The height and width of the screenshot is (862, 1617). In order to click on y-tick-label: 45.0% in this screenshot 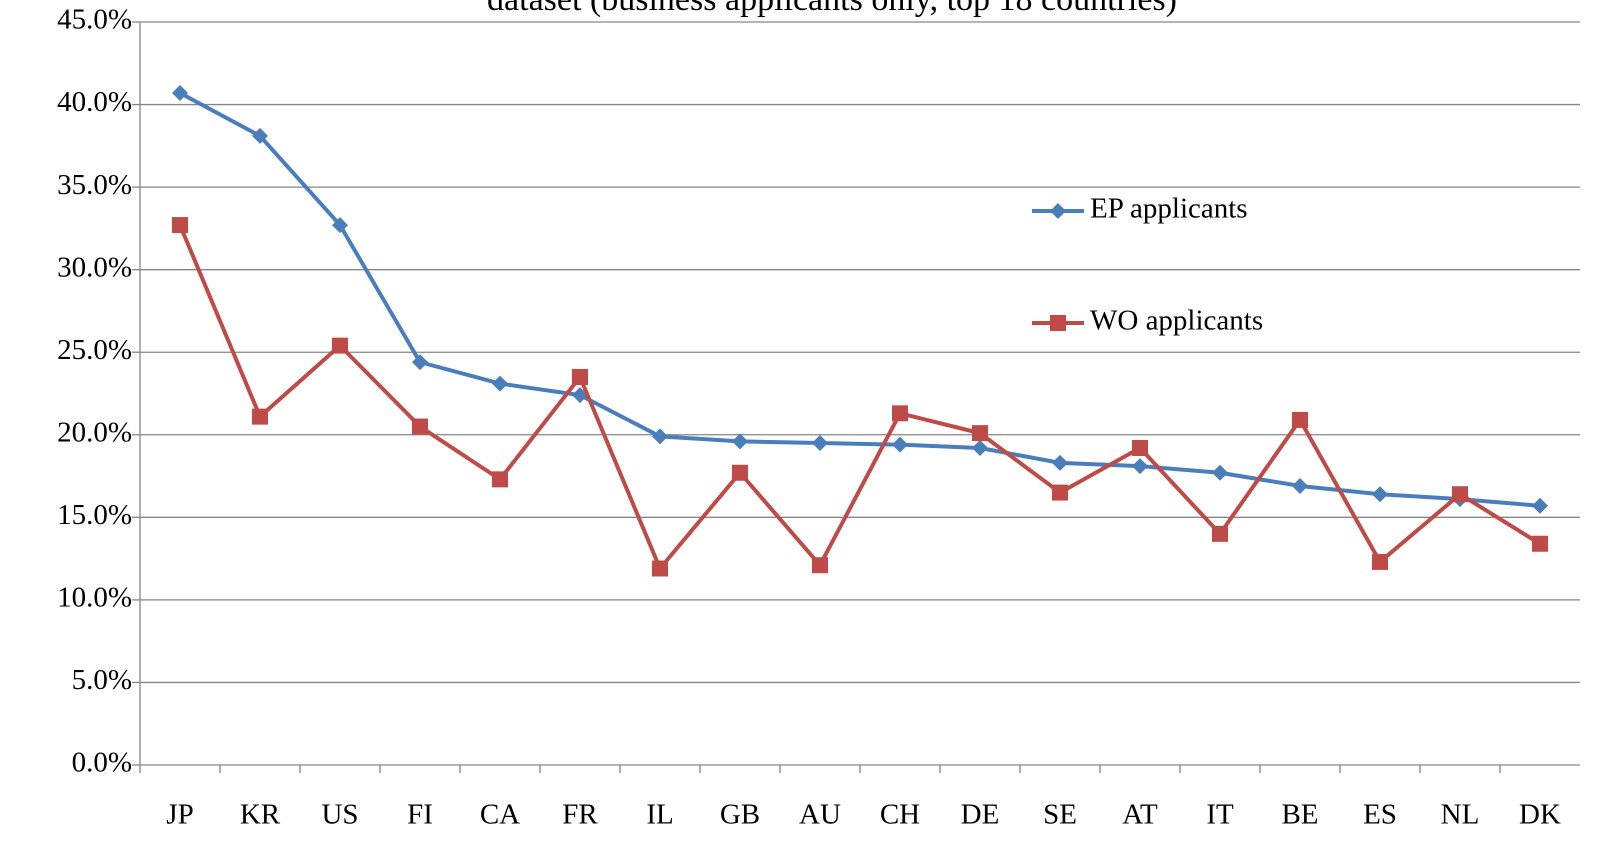, I will do `click(94, 20)`.